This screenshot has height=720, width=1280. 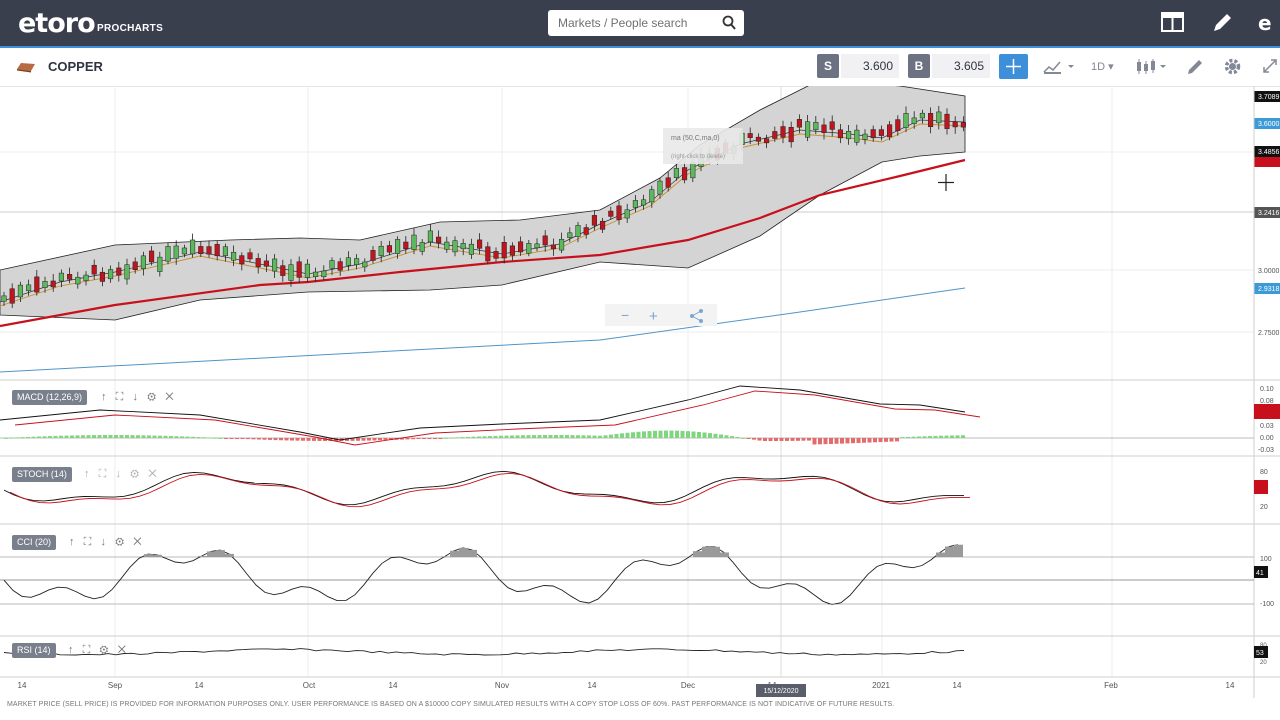 What do you see at coordinates (1270, 66) in the screenshot?
I see `fullscreen-icon` at bounding box center [1270, 66].